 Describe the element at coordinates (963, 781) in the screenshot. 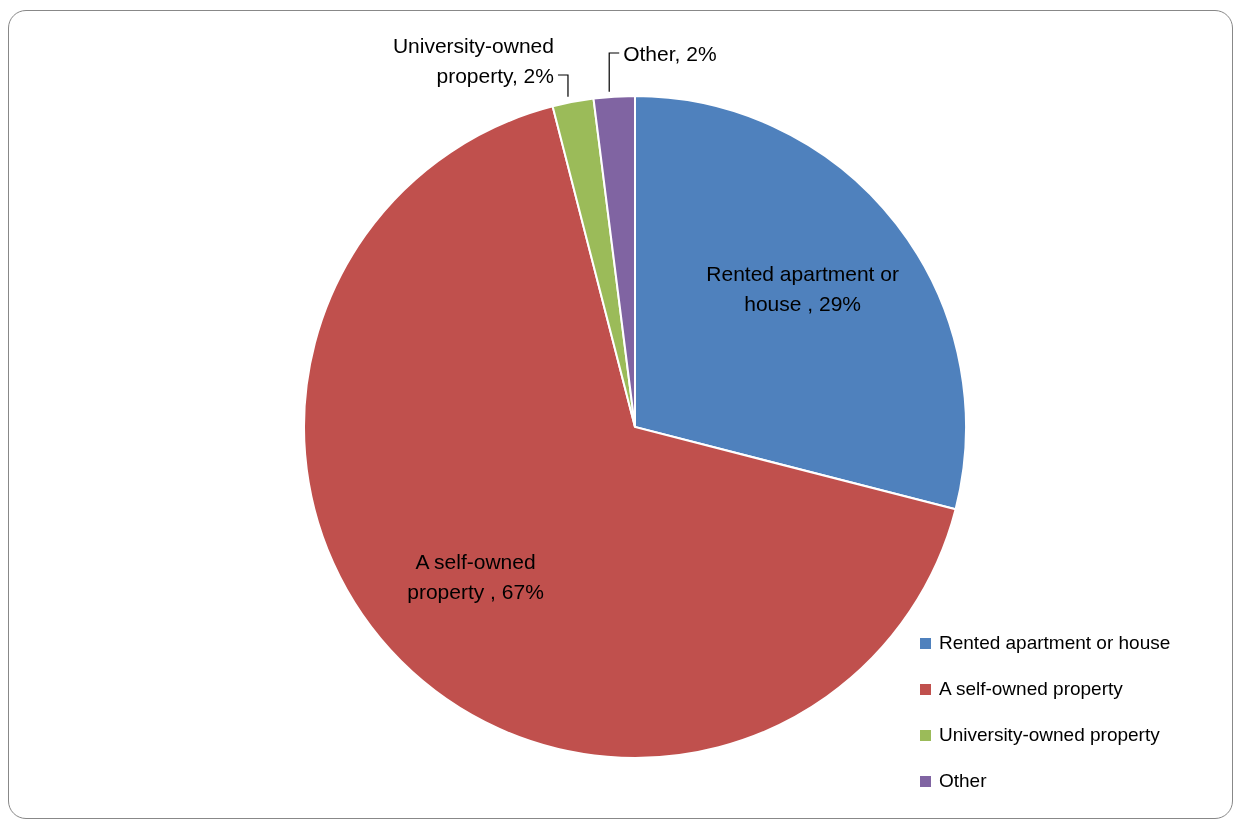

I see `legend-label: Other` at that location.